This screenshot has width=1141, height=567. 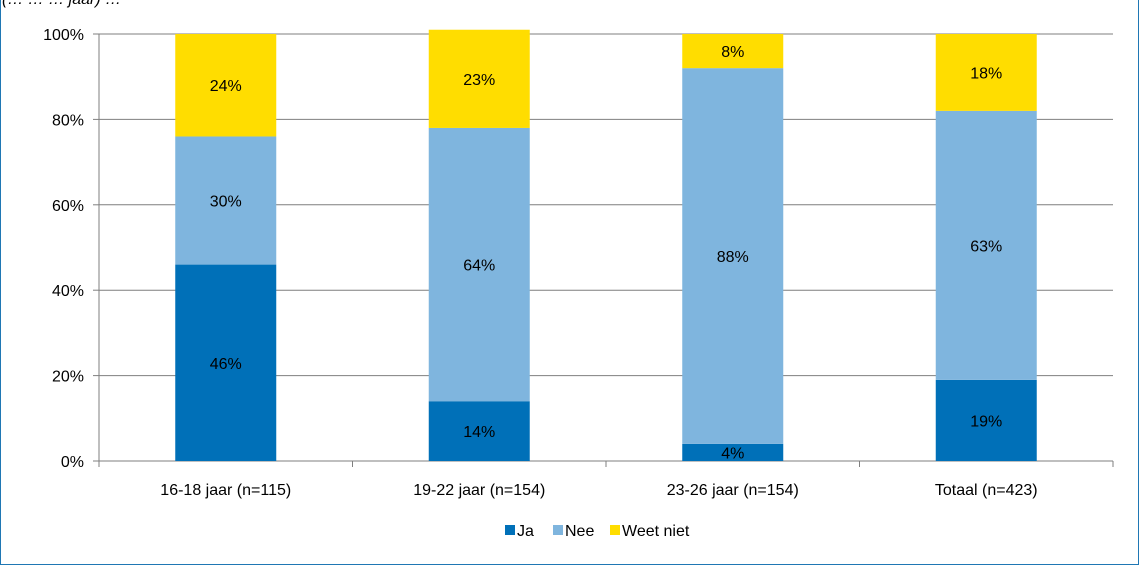 I want to click on data-label: 23%, so click(x=479, y=80).